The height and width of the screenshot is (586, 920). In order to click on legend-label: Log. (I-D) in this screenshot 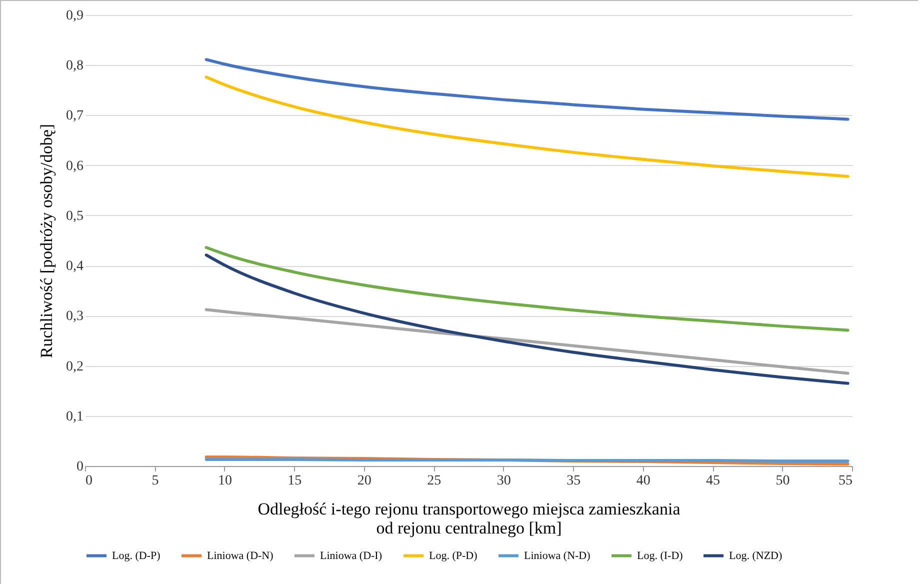, I will do `click(660, 556)`.